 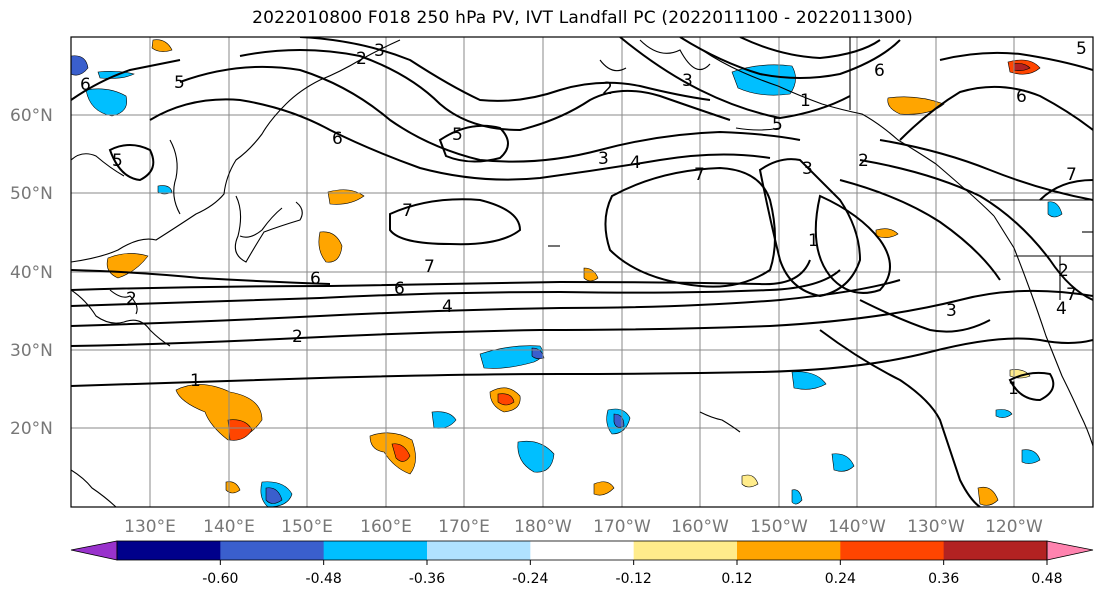 What do you see at coordinates (150, 527) in the screenshot?
I see `lon-label: 130°E` at bounding box center [150, 527].